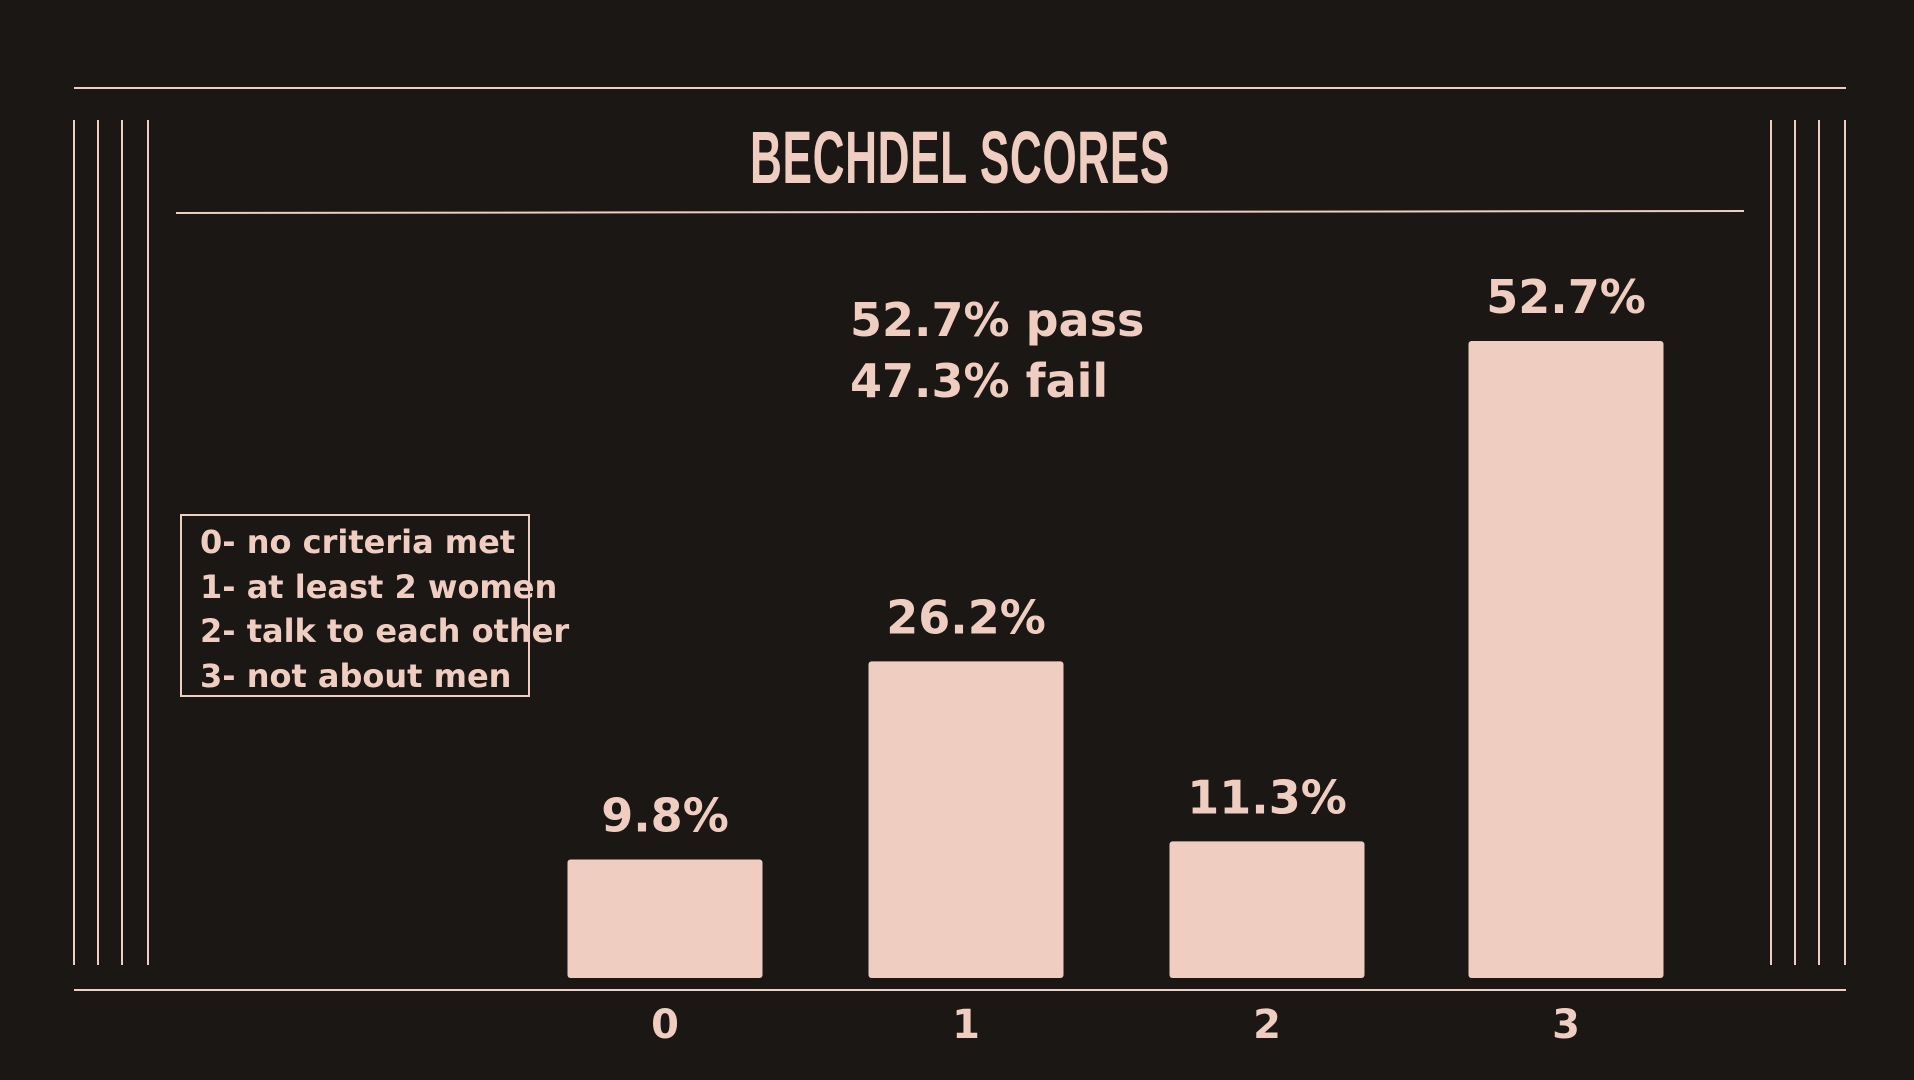 The width and height of the screenshot is (1914, 1080). What do you see at coordinates (357, 542) in the screenshot?
I see `legend-entry-0: 0- no criteria met` at bounding box center [357, 542].